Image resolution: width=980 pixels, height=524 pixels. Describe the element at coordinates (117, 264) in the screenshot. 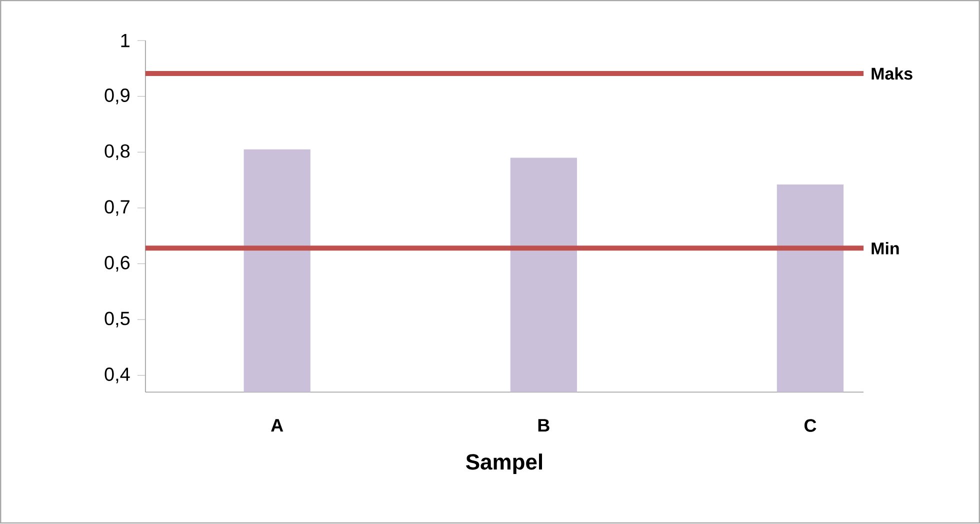

I see `y-tick-label: 0,6` at that location.